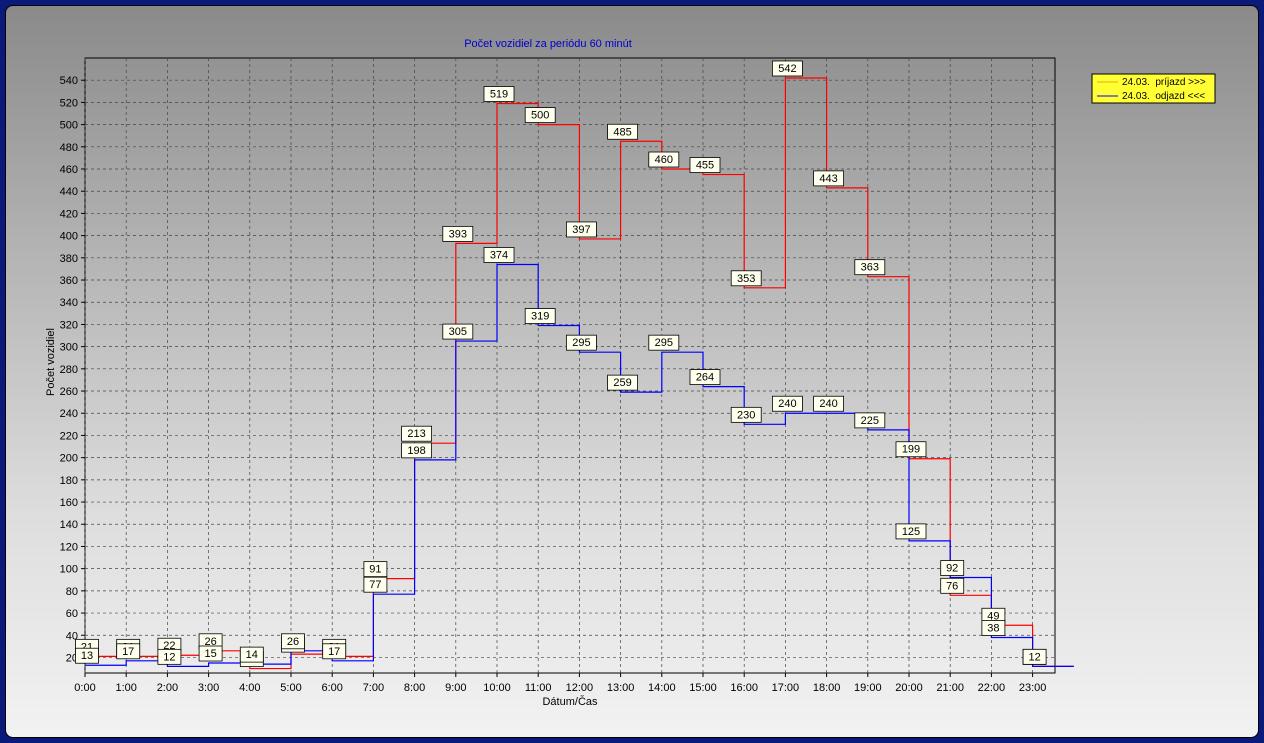  I want to click on x-tick-label: 21:00, so click(950, 688).